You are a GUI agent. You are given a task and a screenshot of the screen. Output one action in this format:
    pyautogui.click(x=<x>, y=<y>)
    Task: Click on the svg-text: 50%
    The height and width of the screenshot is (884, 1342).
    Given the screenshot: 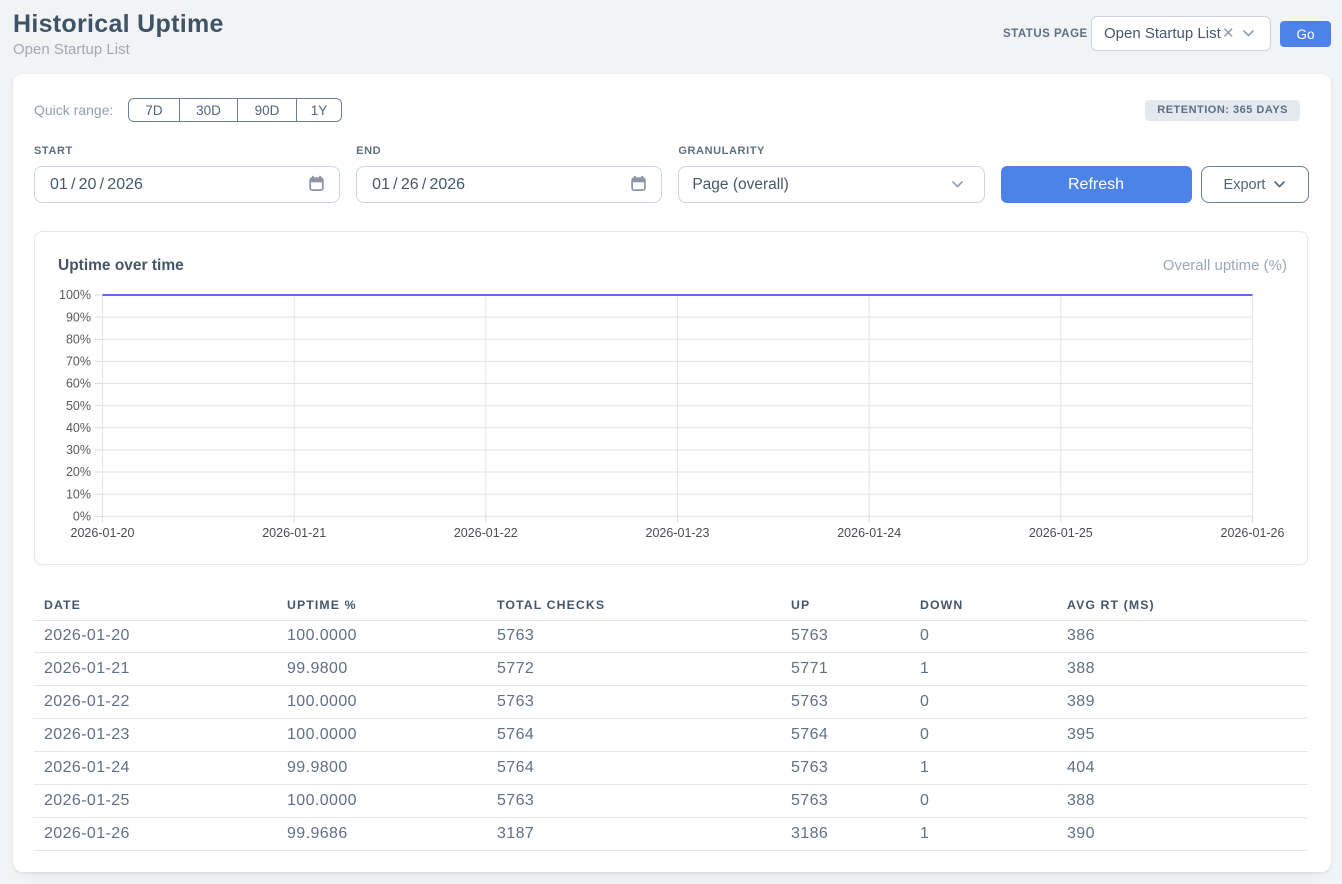 What is the action you would take?
    pyautogui.click(x=78, y=406)
    